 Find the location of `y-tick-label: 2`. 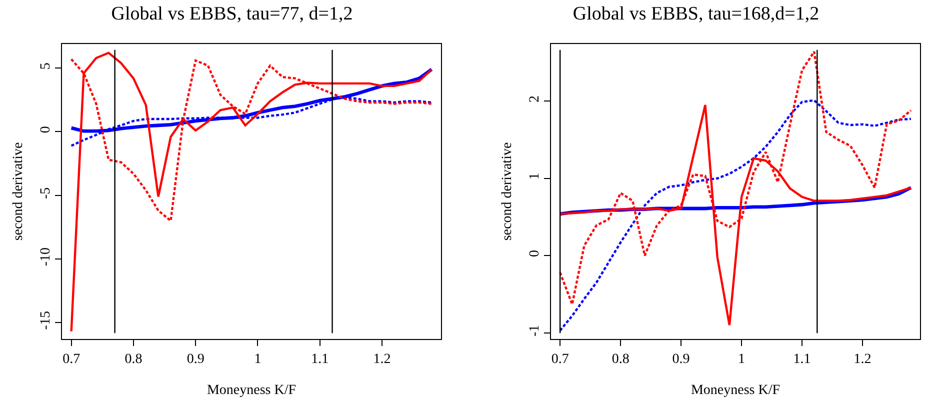

y-tick-label: 2 is located at coordinates (534, 99).